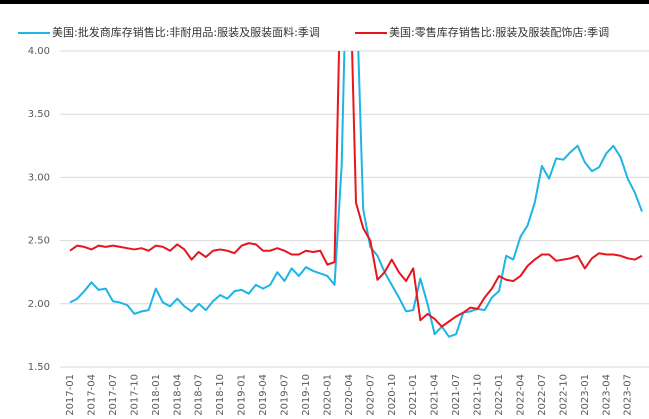 The width and height of the screenshot is (649, 419). What do you see at coordinates (413, 395) in the screenshot?
I see `x-tick-label: 2021-01` at bounding box center [413, 395].